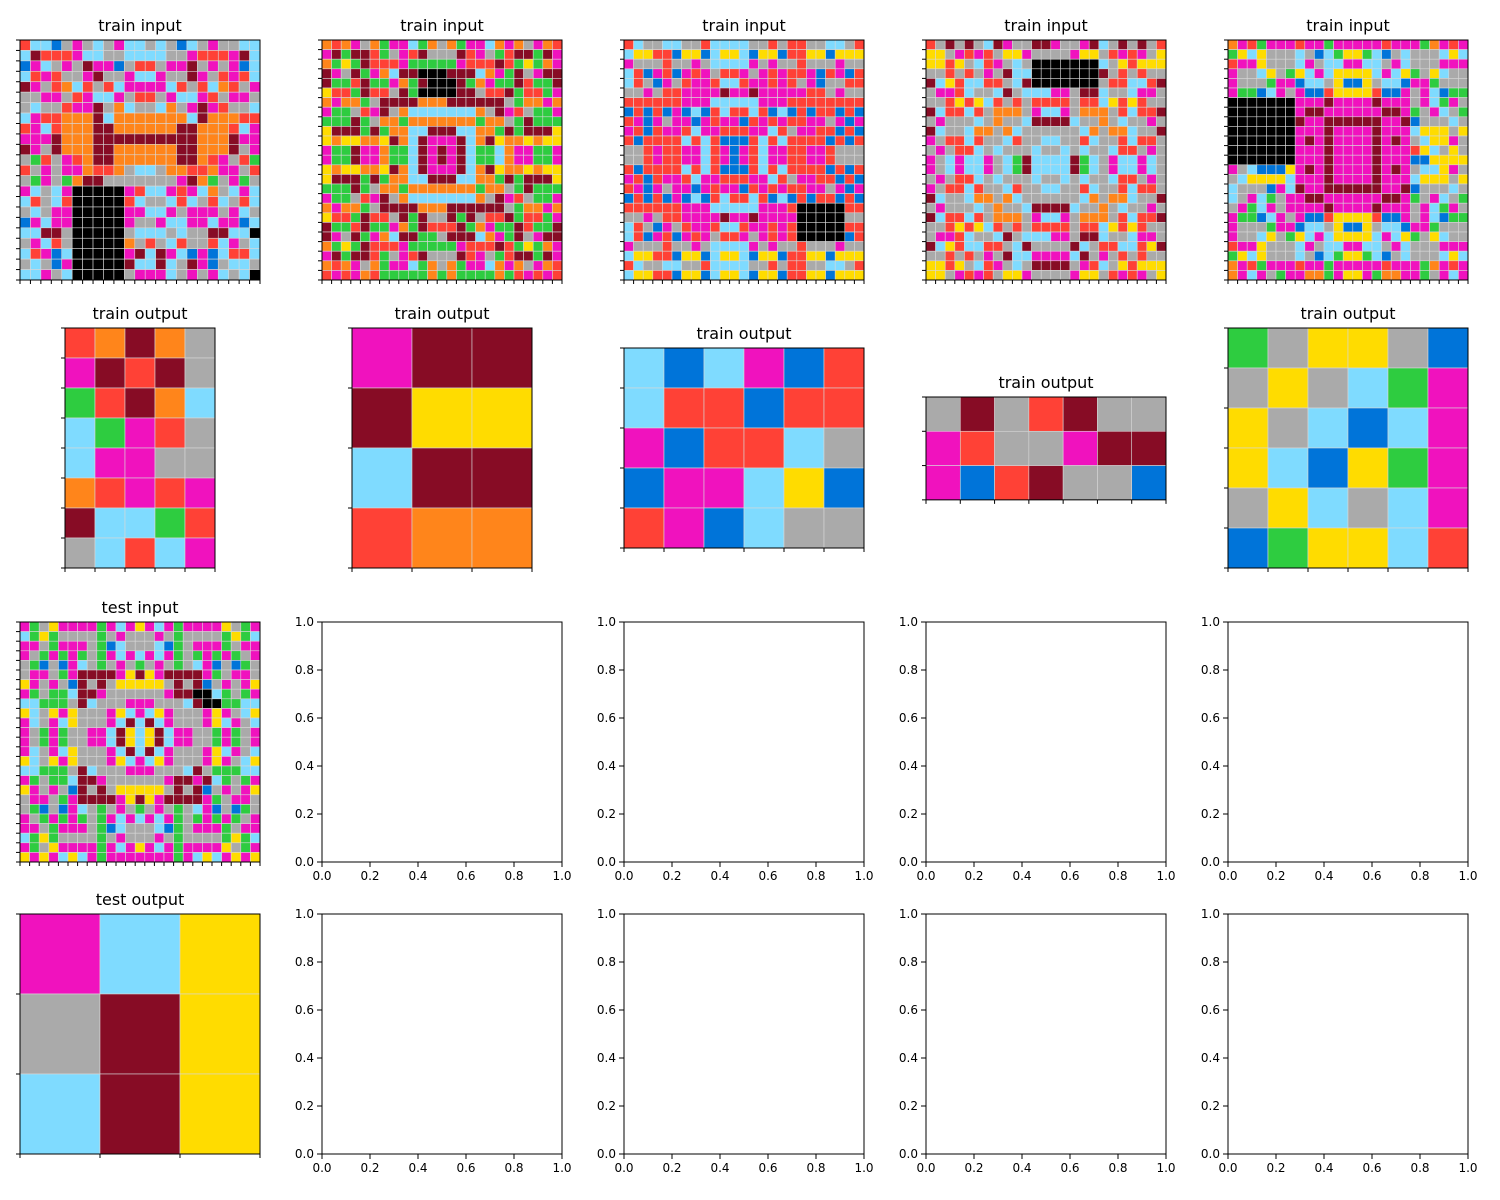 The image size is (1500, 1200). I want to click on y-tick-label: 0.6, so click(304, 718).